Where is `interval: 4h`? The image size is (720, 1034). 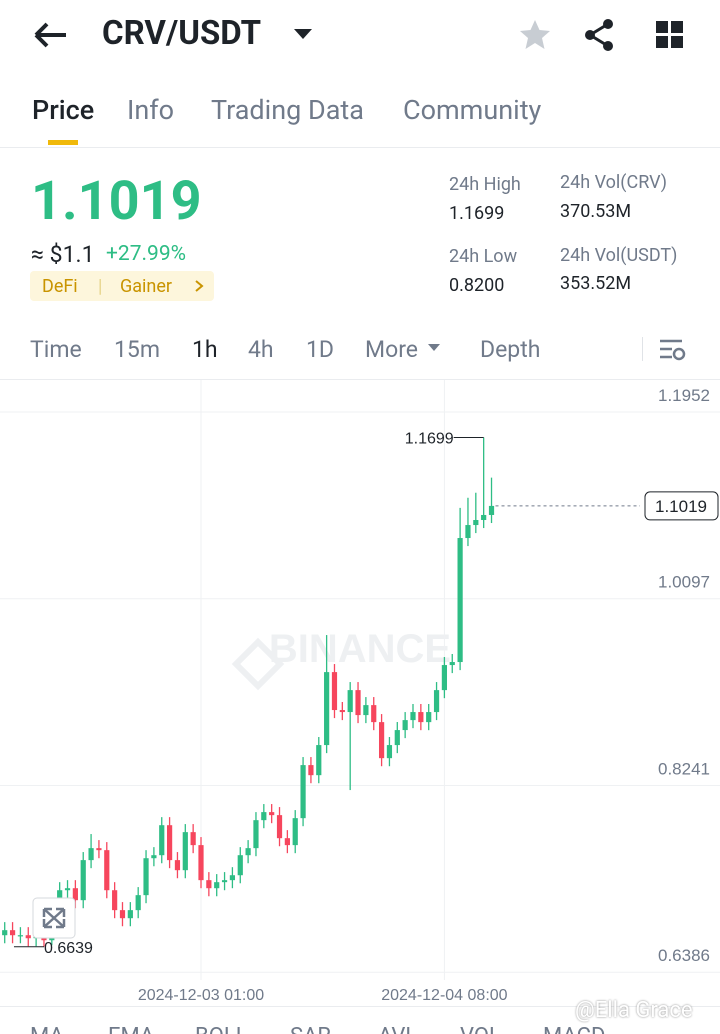
interval: 4h is located at coordinates (261, 349).